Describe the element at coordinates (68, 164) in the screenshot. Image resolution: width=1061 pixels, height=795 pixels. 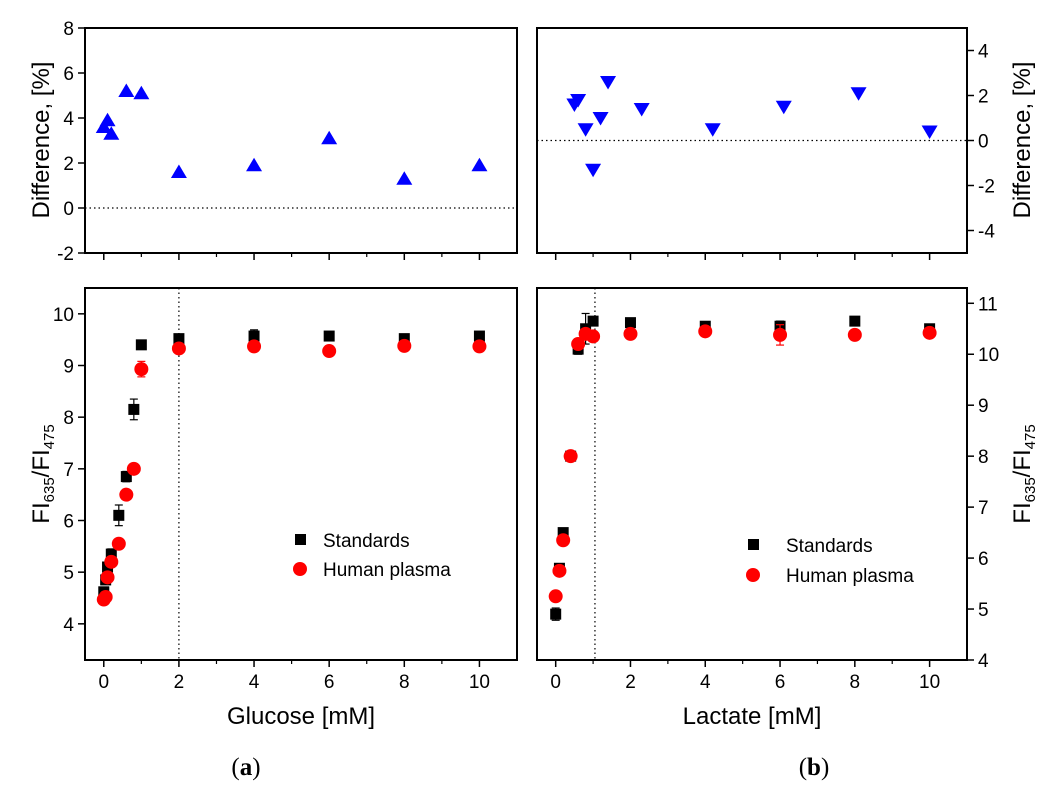
I see `y-tick-label: 2` at that location.